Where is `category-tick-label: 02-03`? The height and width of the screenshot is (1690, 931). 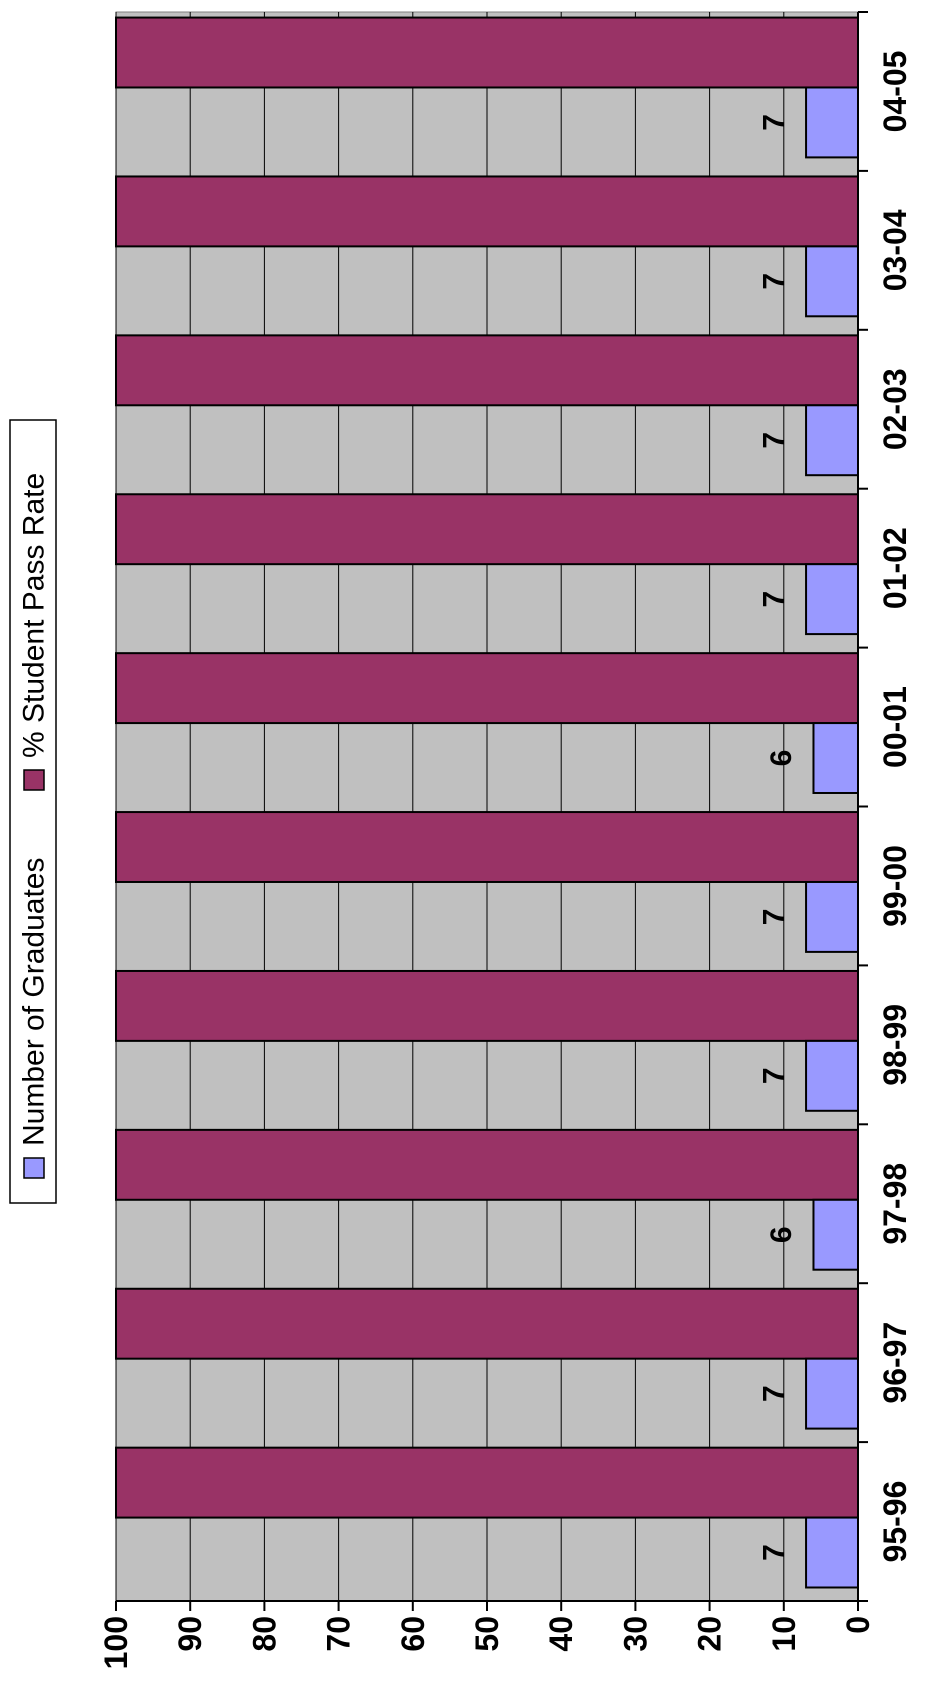
category-tick-label: 02-03 is located at coordinates (895, 409).